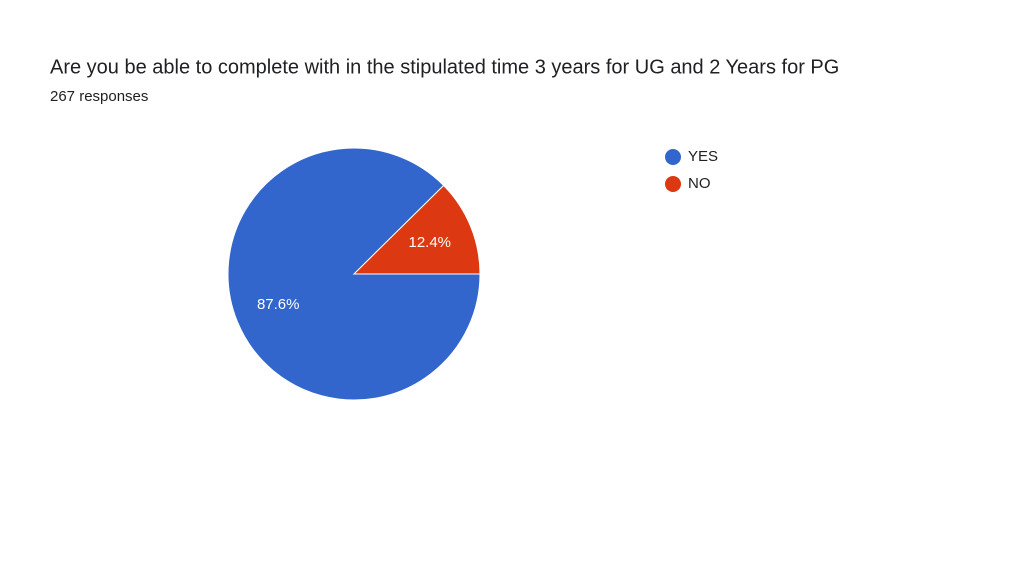 The height and width of the screenshot is (576, 1024). What do you see at coordinates (99, 96) in the screenshot?
I see `chart-subtitle: 267 responses` at bounding box center [99, 96].